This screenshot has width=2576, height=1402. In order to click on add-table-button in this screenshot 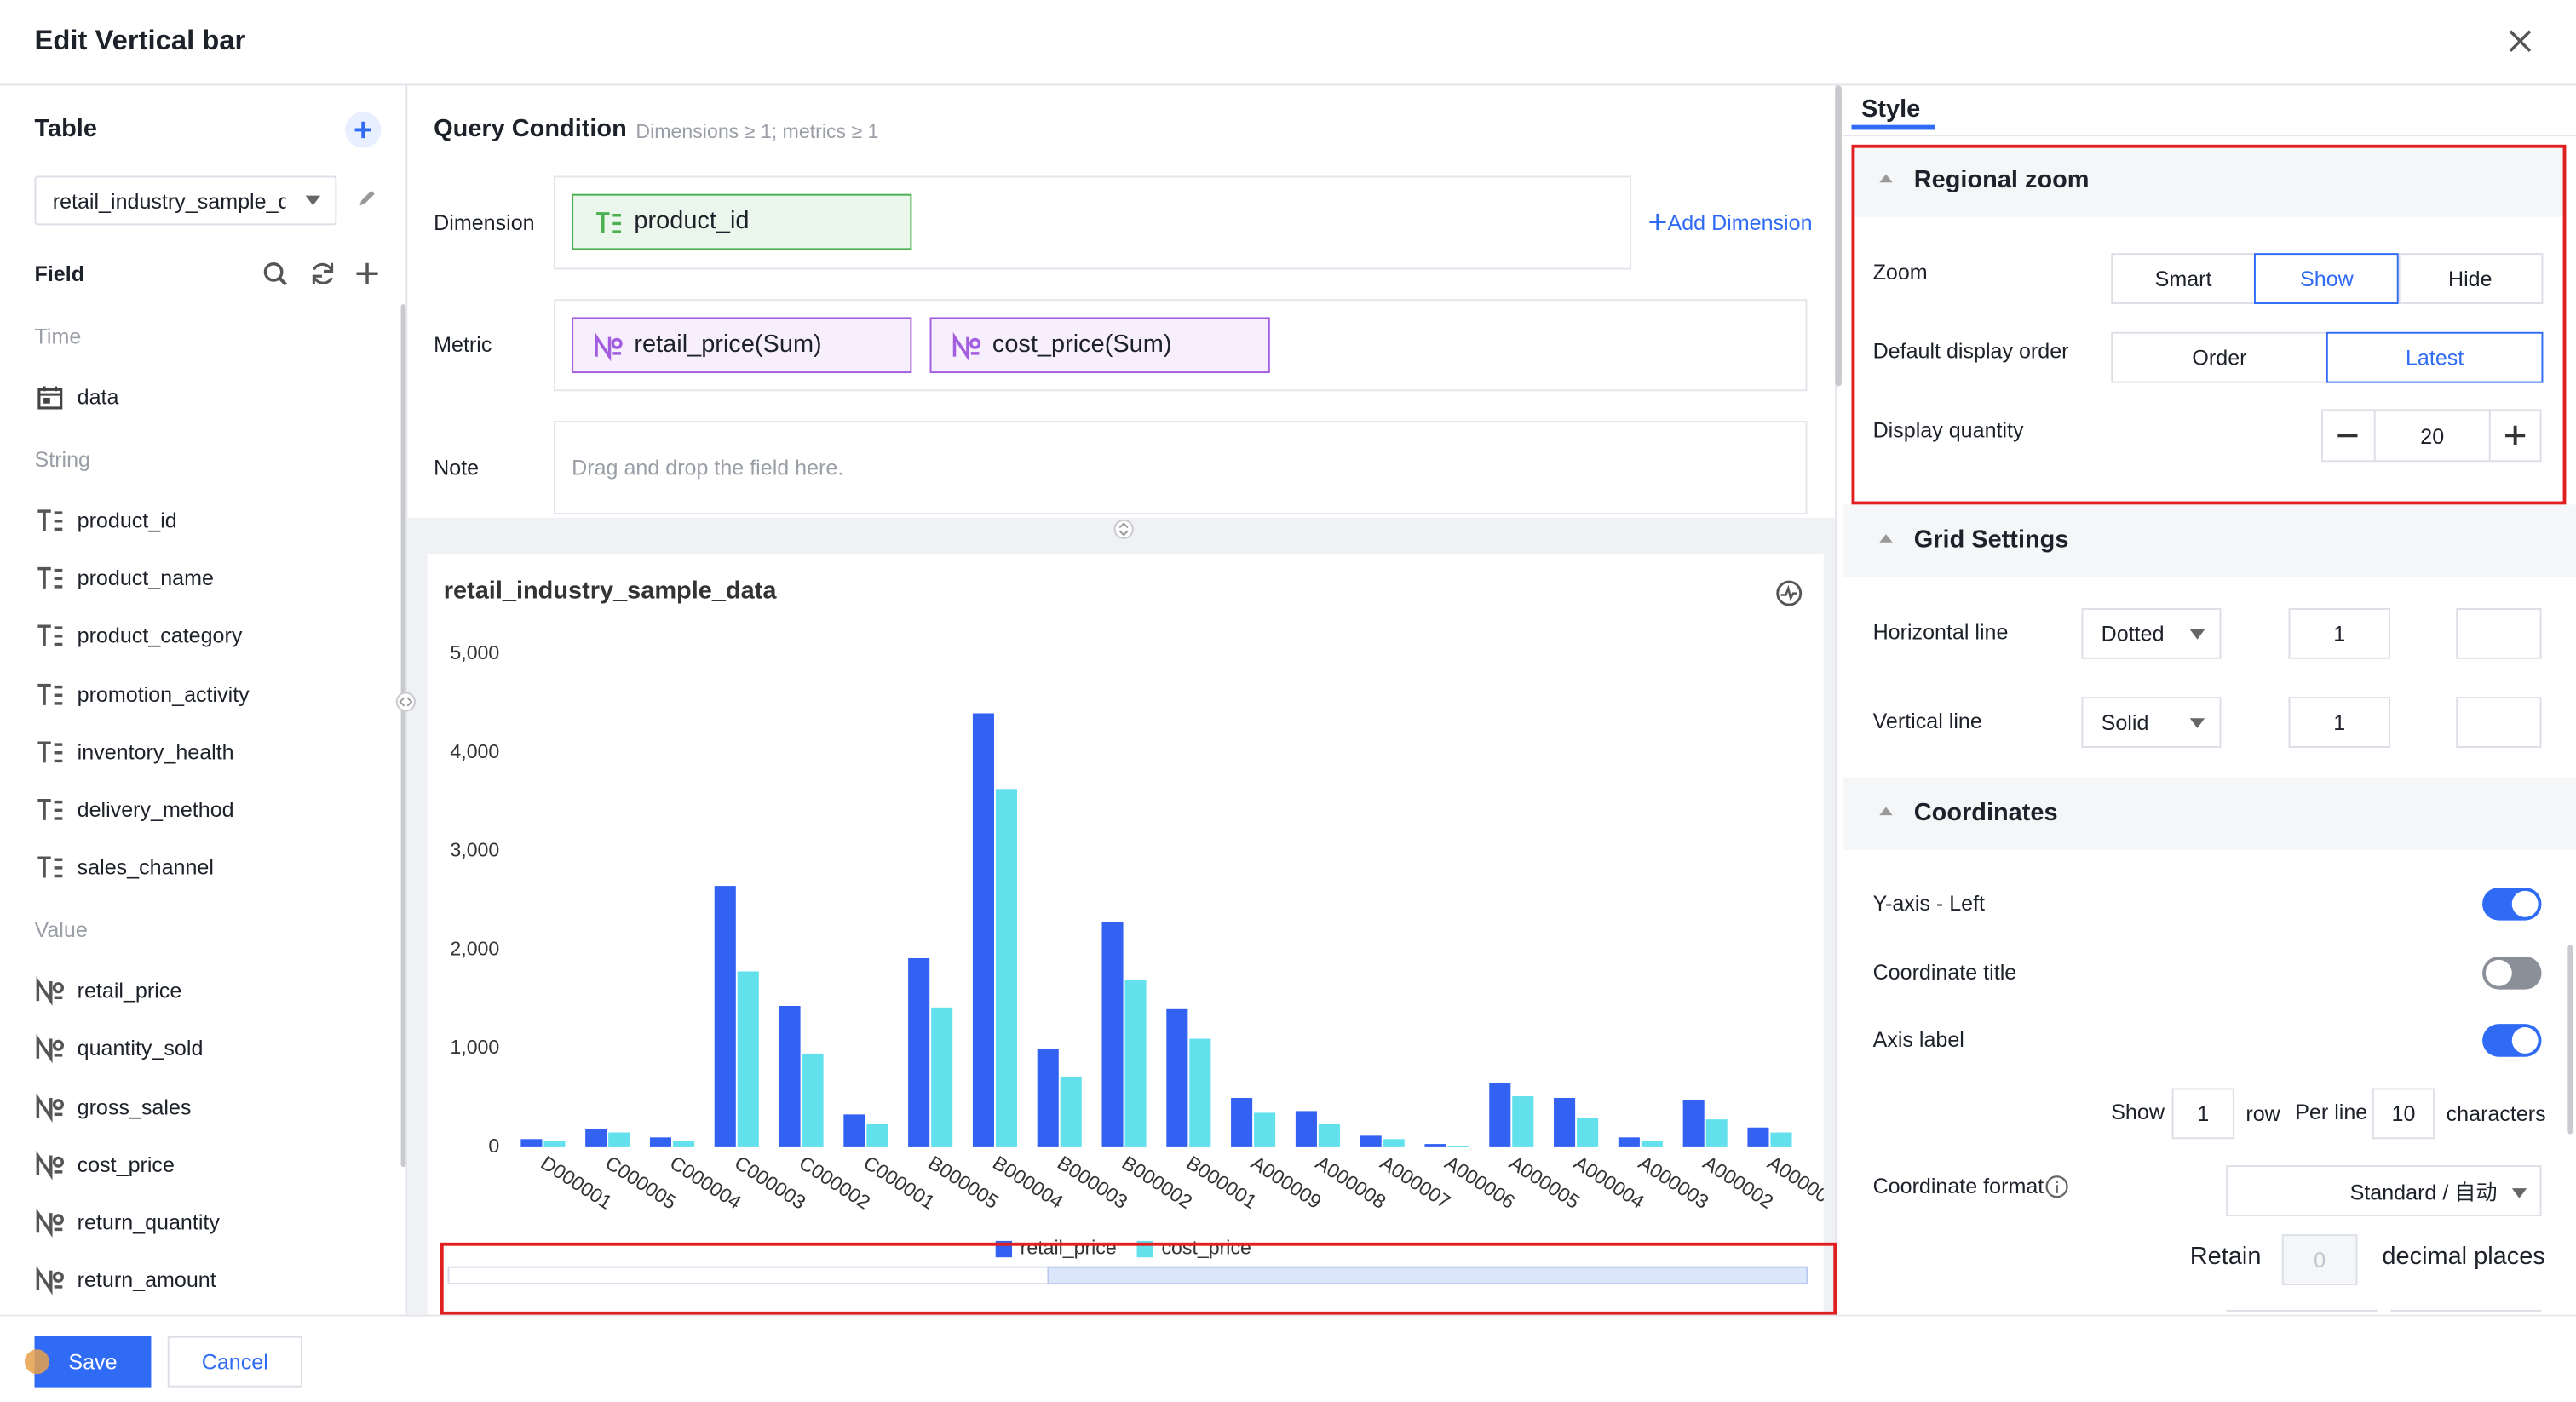, I will do `click(363, 130)`.